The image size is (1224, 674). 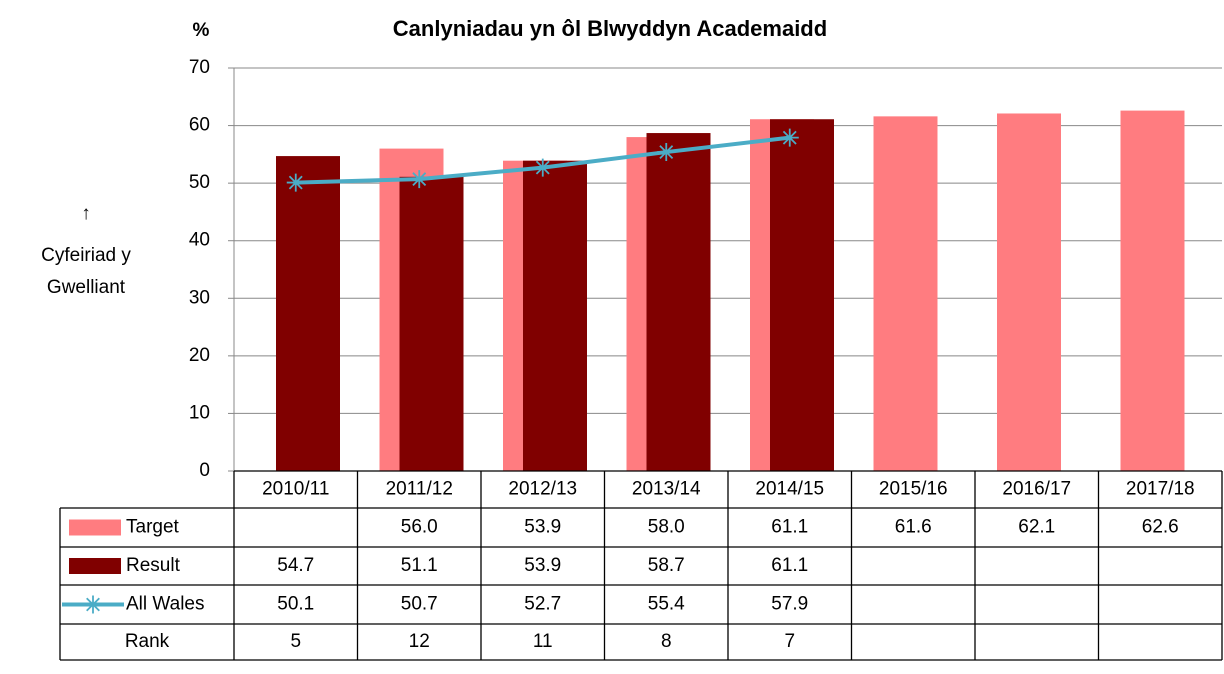 I want to click on x-tick-label: 2015/16, so click(x=913, y=489).